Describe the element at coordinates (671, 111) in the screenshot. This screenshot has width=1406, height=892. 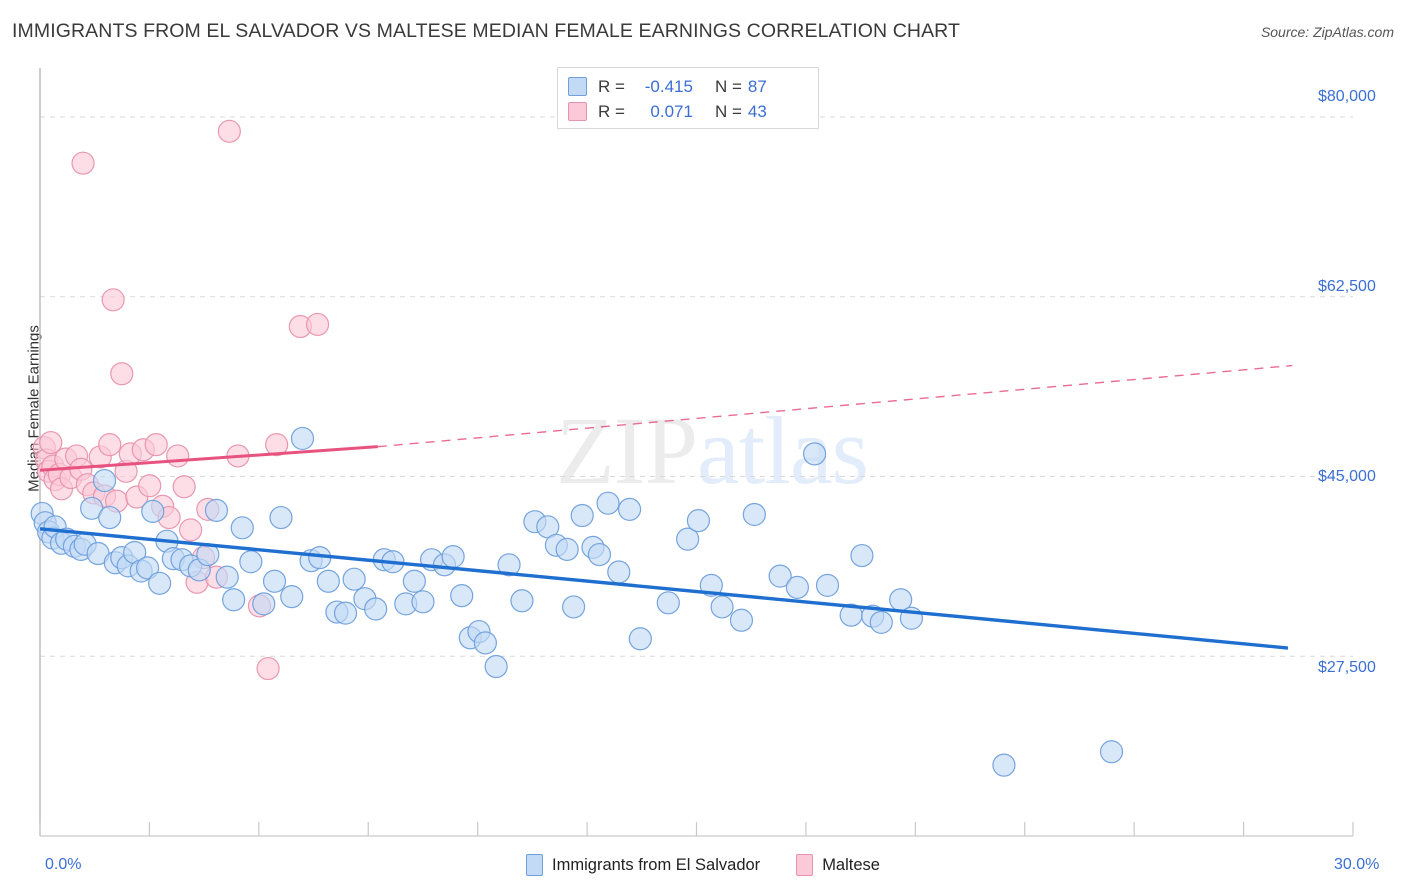
I see `legend-r-value-maltese: 0.071` at that location.